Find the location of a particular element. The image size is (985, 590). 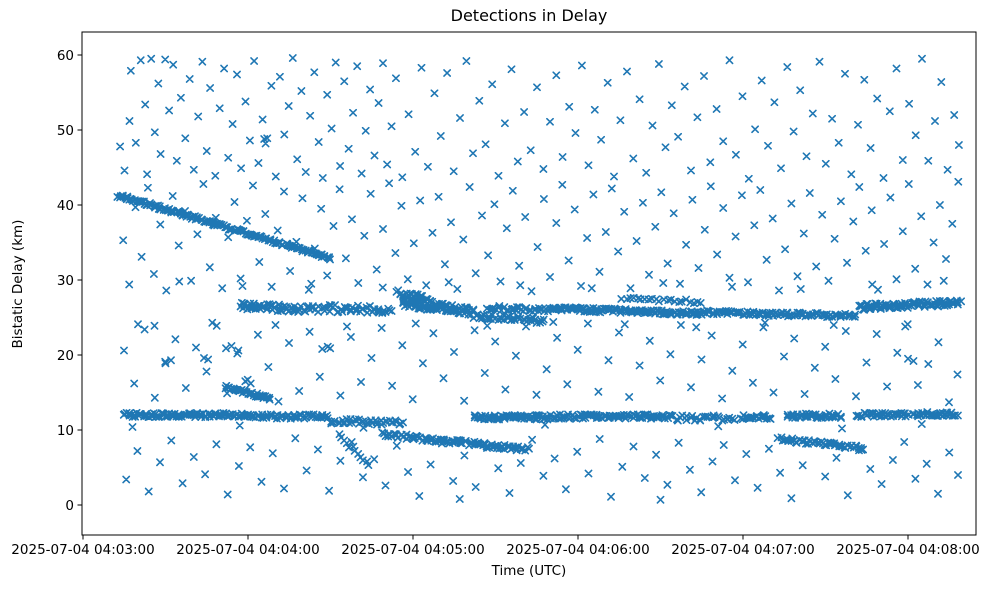

x-tick-label: 2025-07-04 04:05:00 is located at coordinates (412, 550).